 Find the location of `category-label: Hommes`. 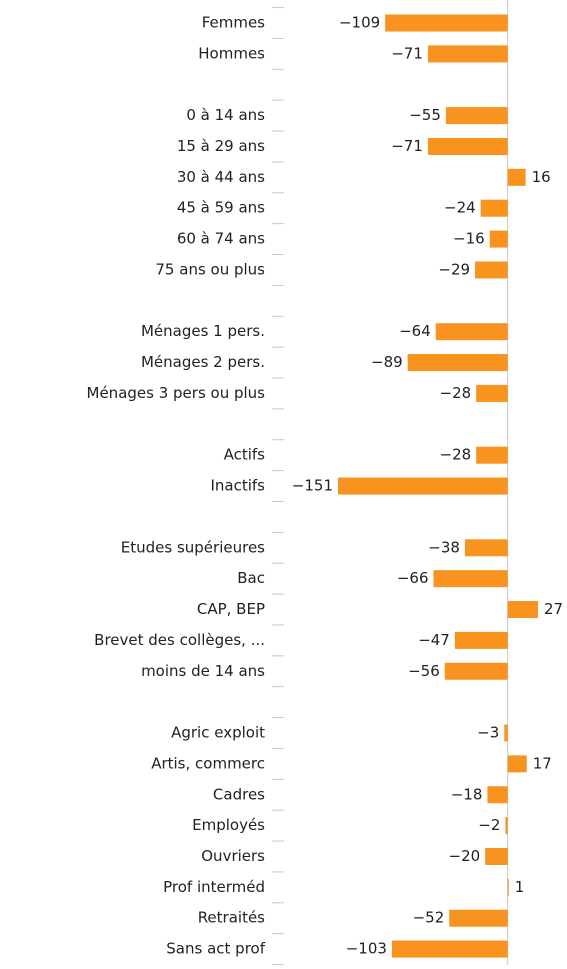

category-label: Hommes is located at coordinates (231, 53).